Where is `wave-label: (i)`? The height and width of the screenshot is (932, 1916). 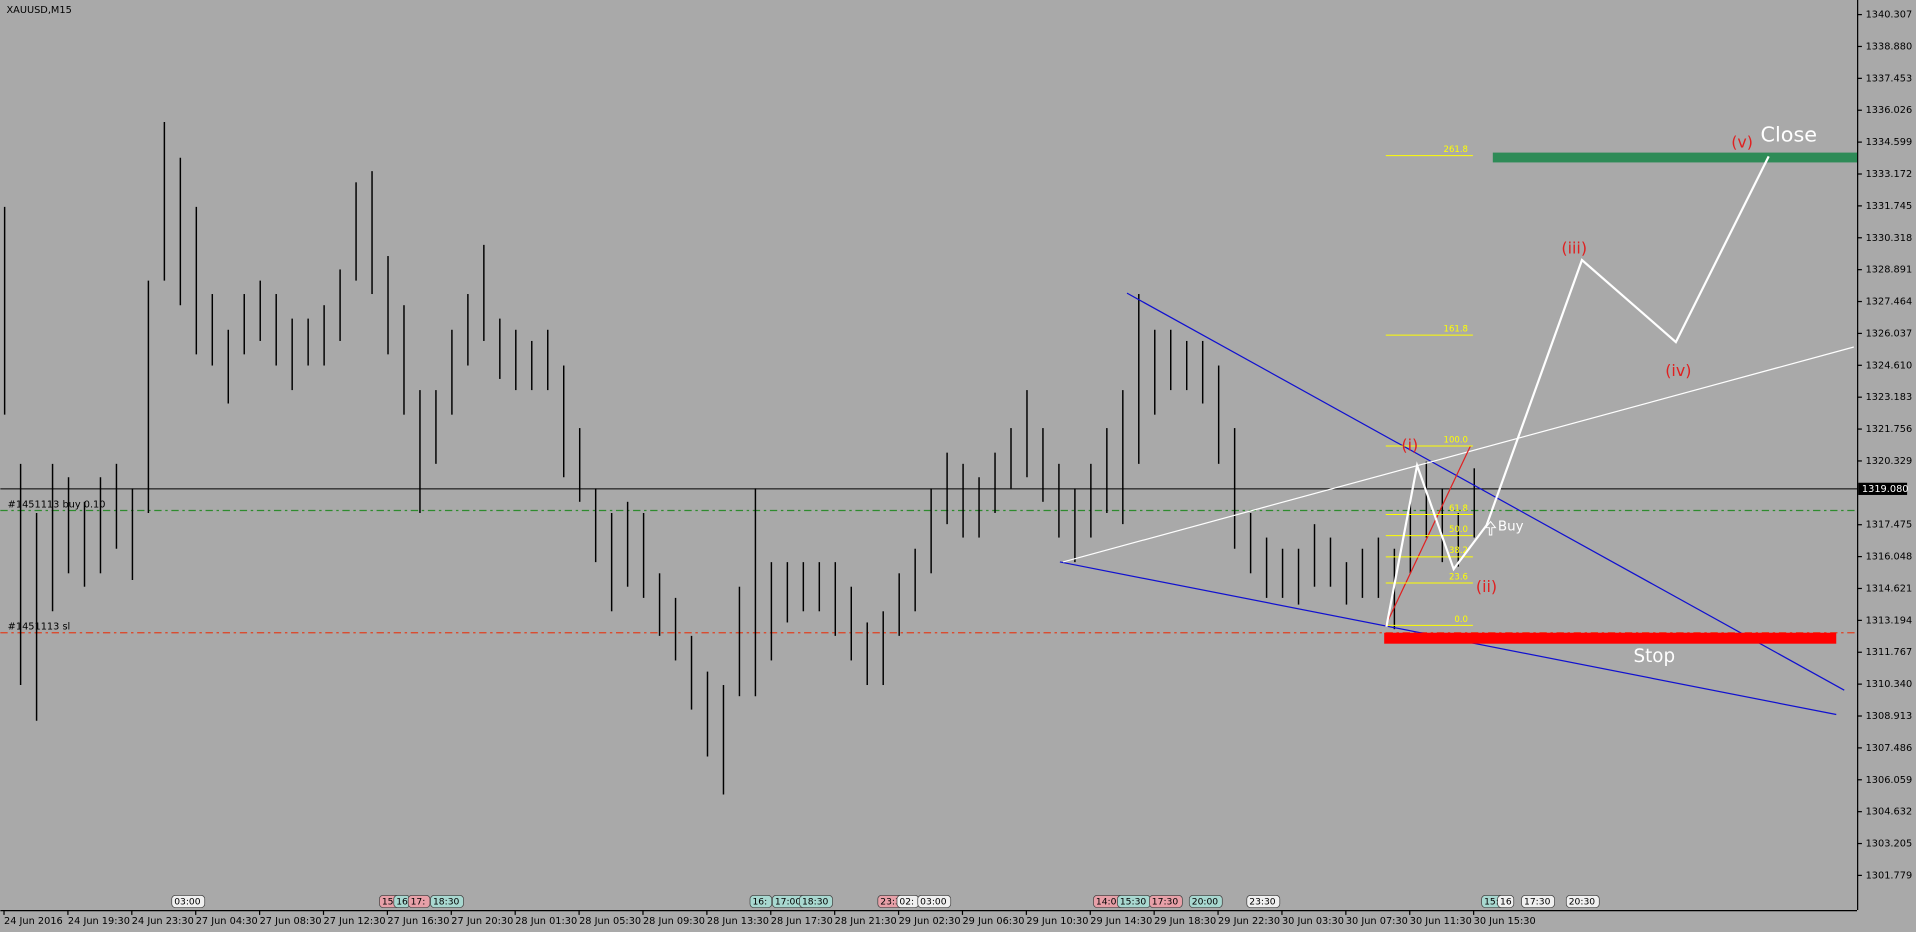
wave-label: (i) is located at coordinates (1409, 444).